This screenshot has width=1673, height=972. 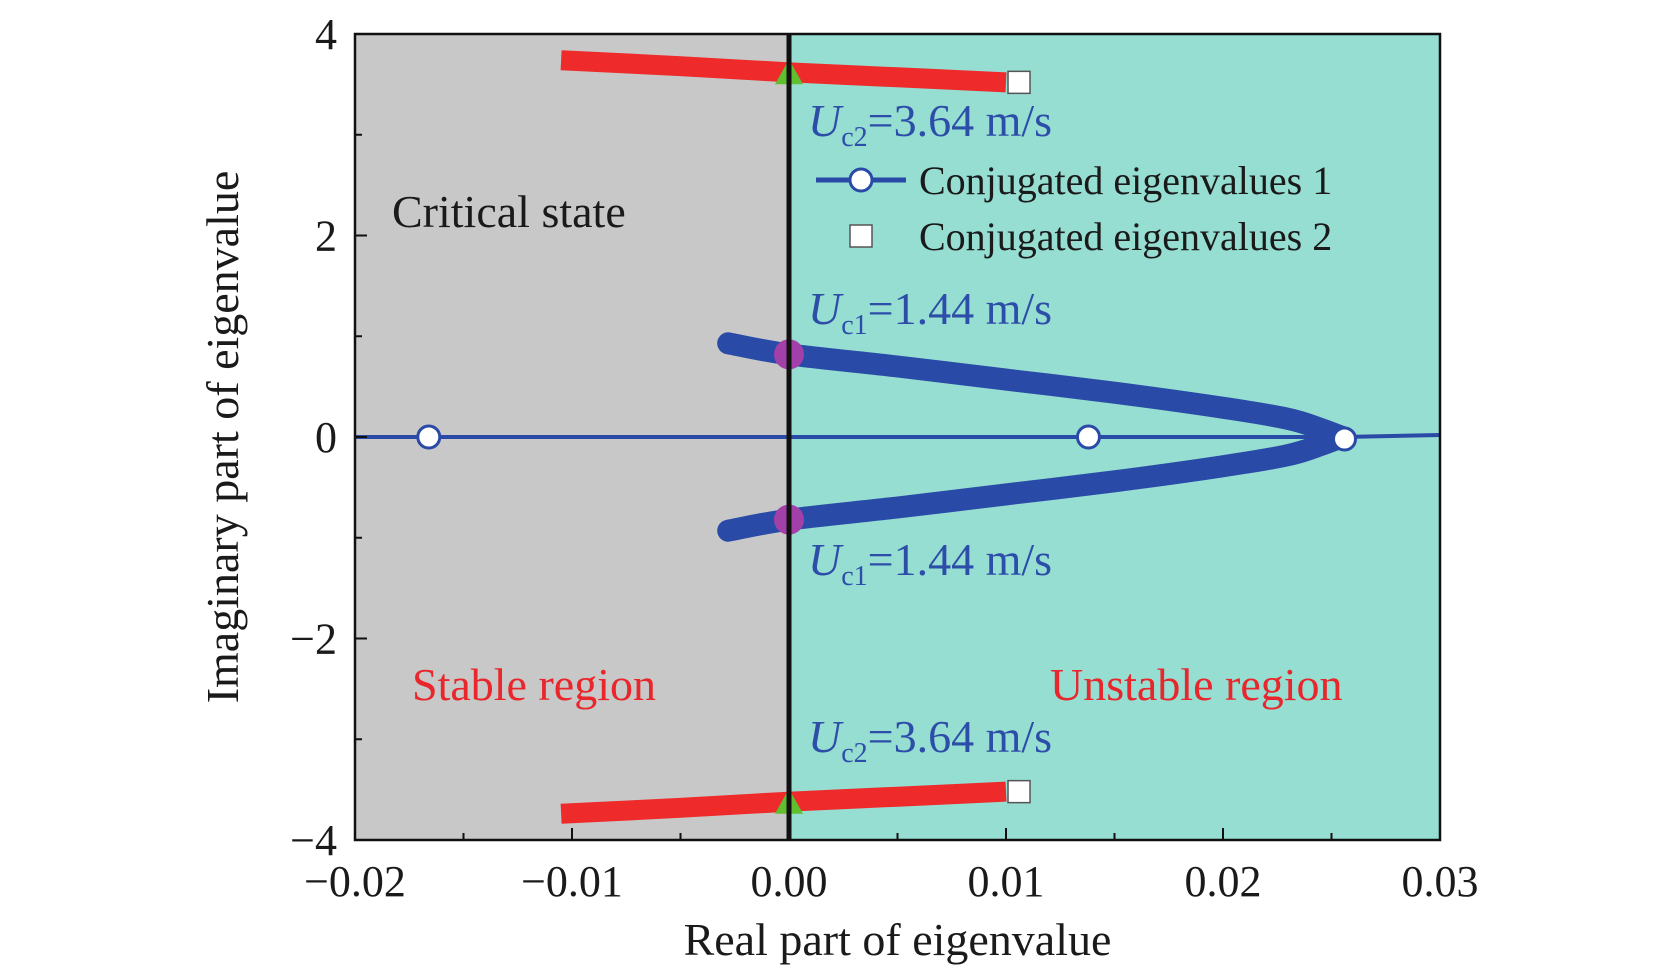 I want to click on series1-real-line, so click(x=898, y=435).